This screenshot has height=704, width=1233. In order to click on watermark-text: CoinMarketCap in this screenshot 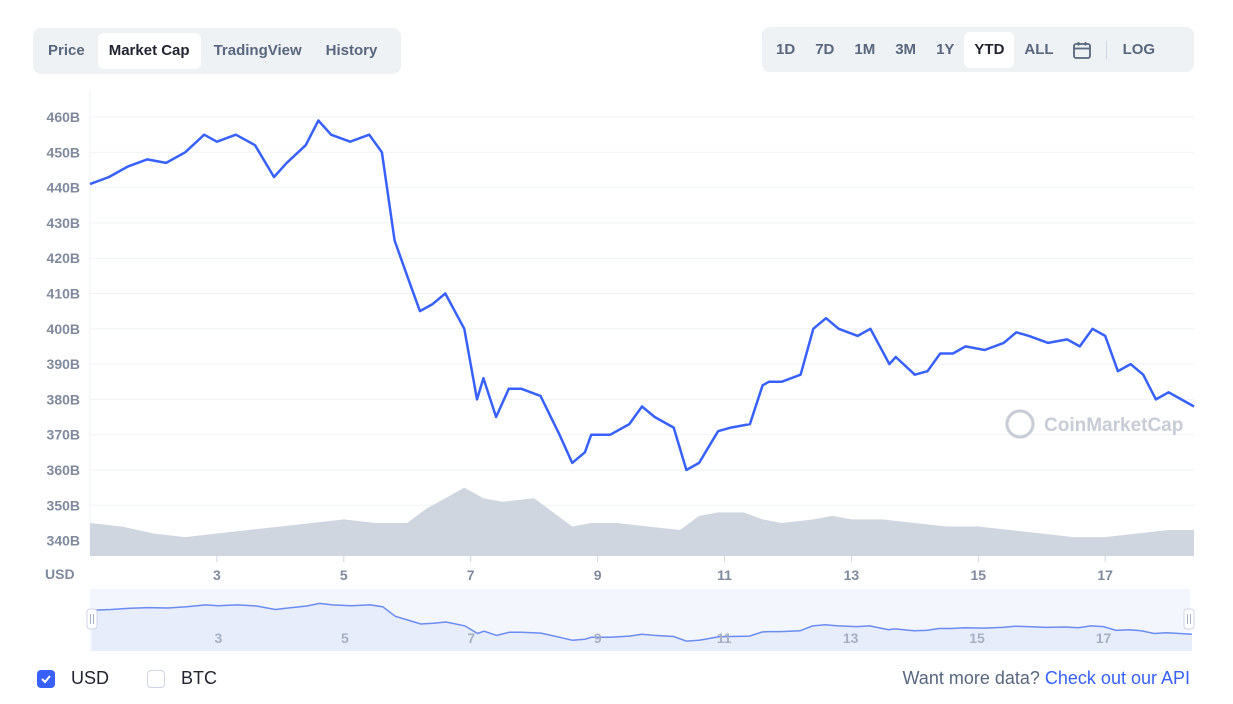, I will do `click(1113, 425)`.